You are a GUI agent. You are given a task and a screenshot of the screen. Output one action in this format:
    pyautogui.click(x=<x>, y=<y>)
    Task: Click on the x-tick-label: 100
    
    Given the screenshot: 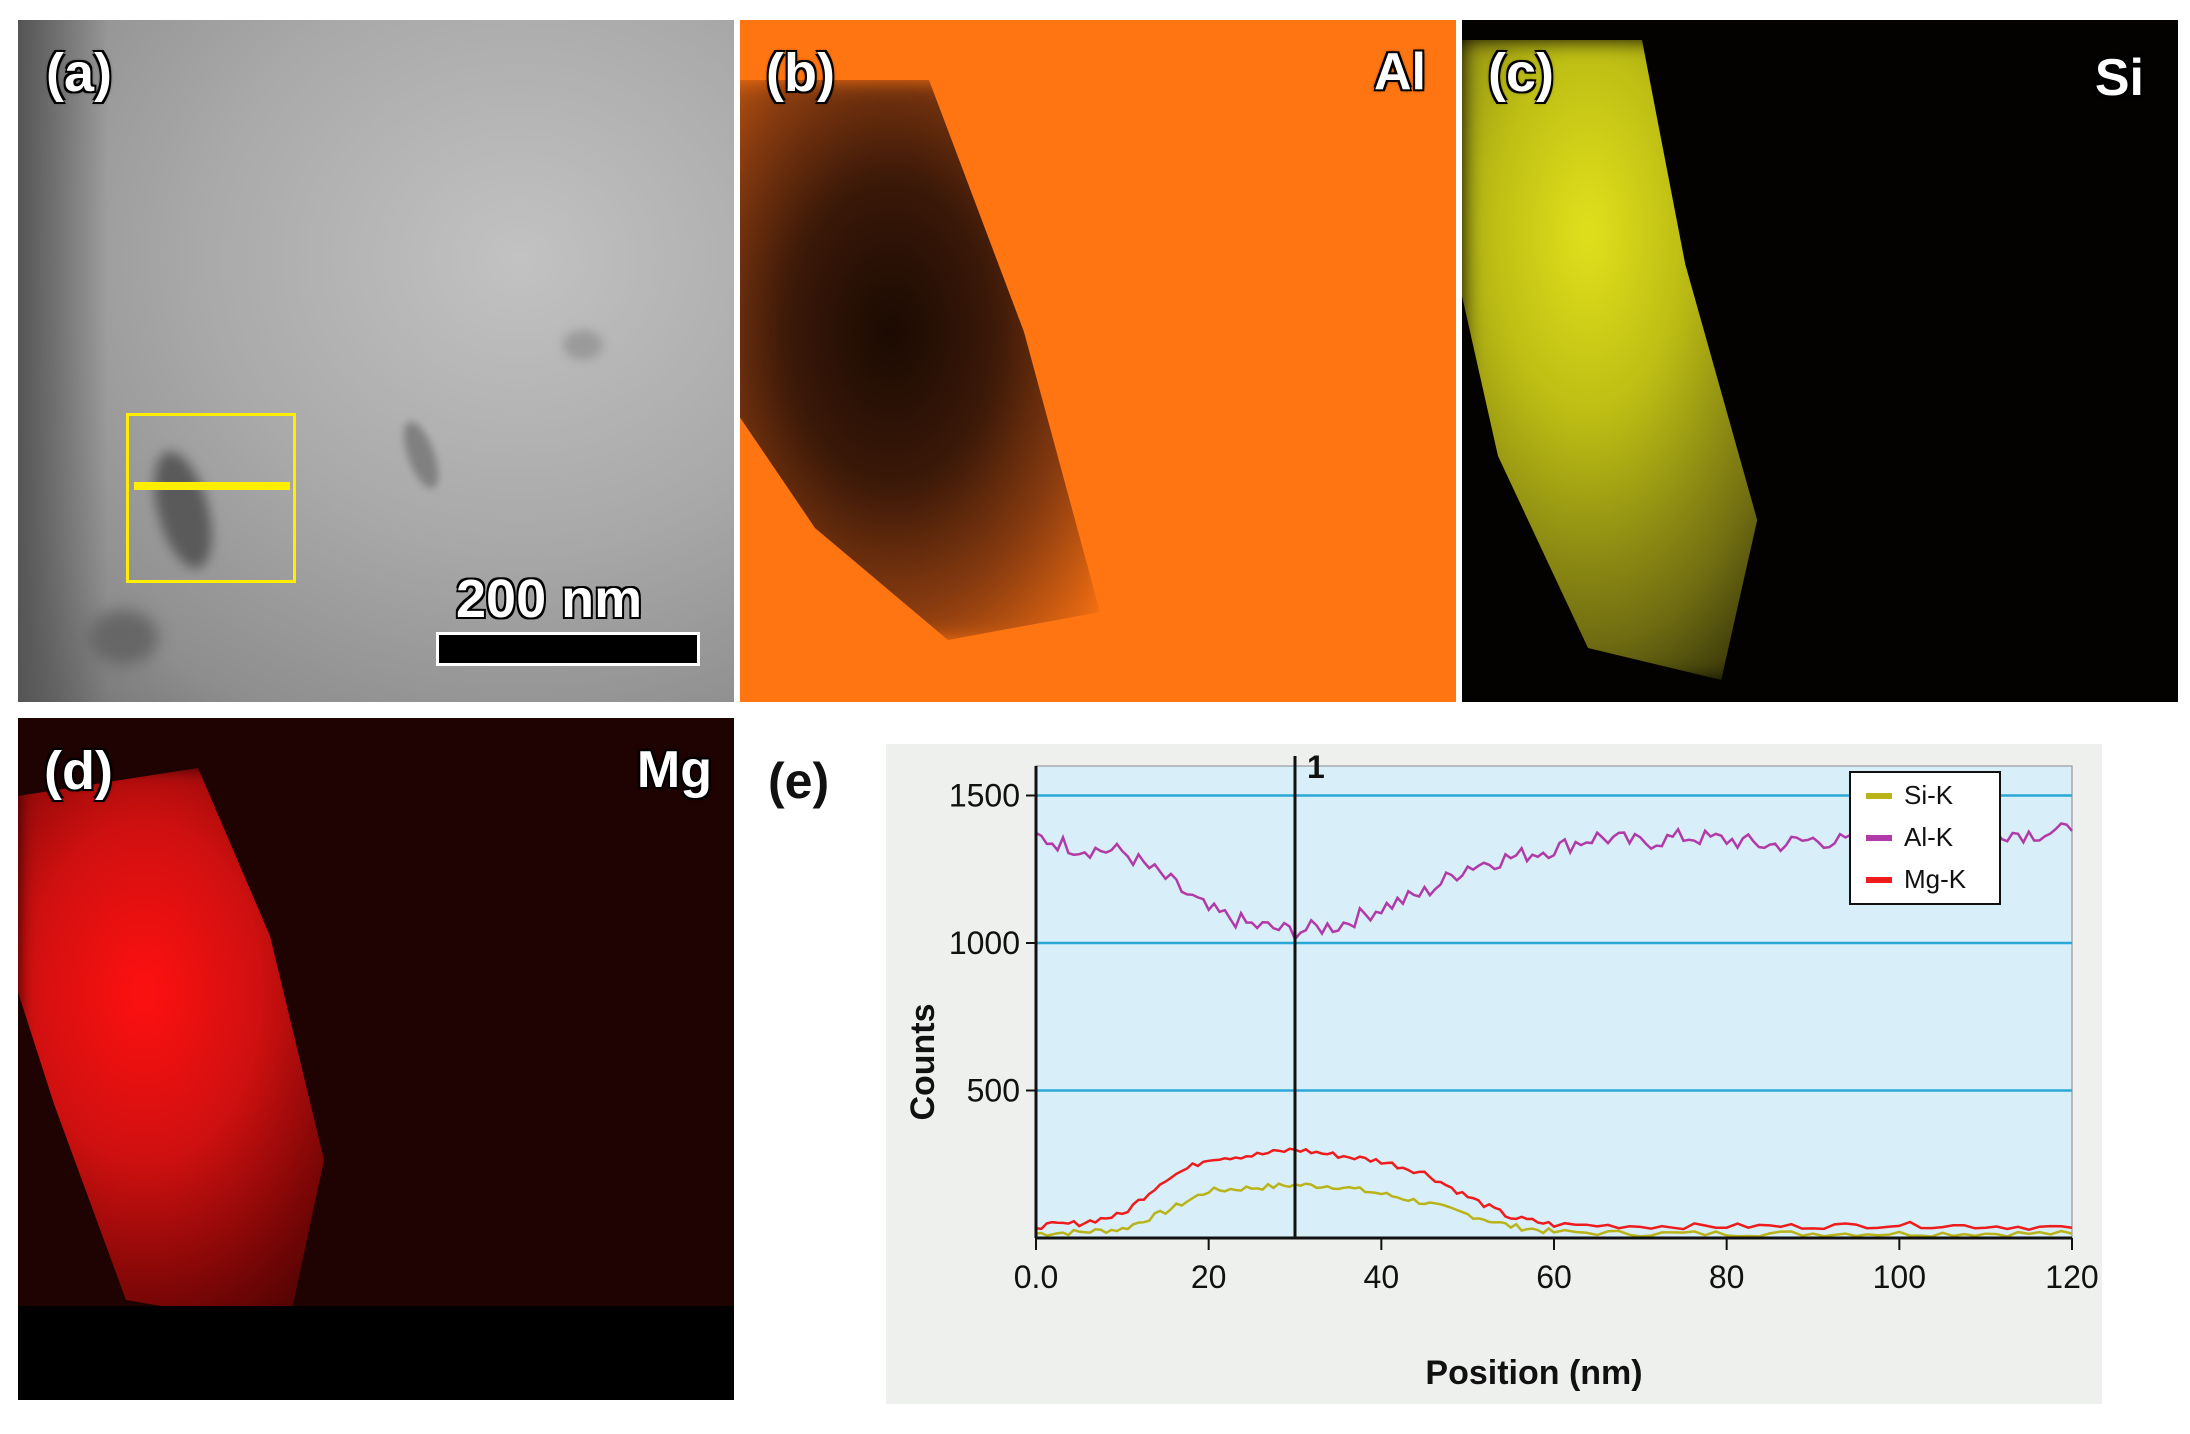 What is the action you would take?
    pyautogui.click(x=1899, y=1277)
    